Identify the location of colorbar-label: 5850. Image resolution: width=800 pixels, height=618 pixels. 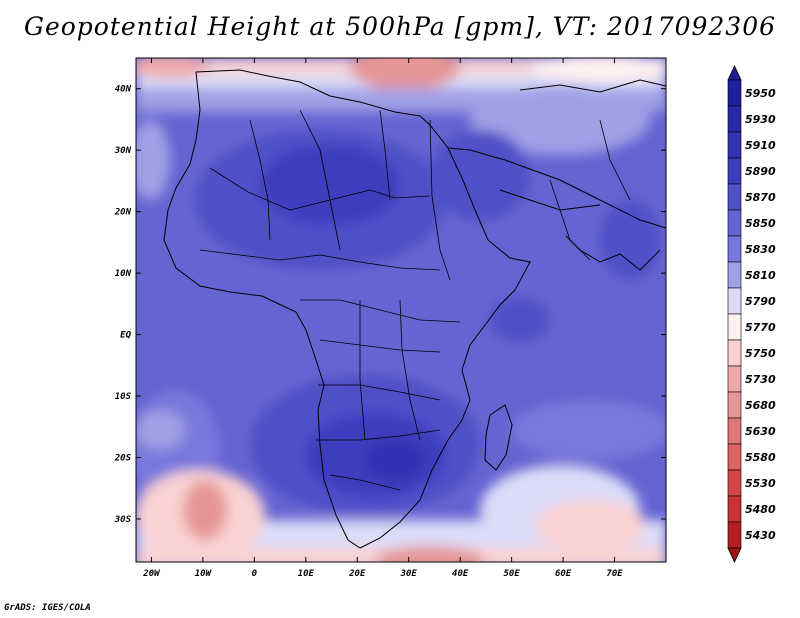
(760, 223).